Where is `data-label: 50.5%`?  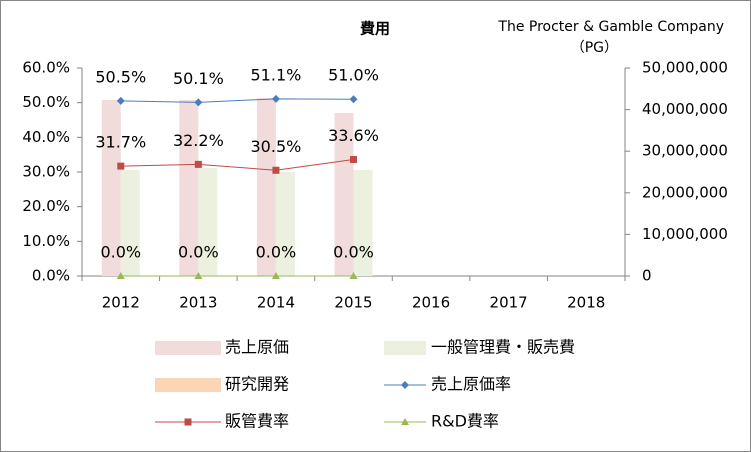 data-label: 50.5% is located at coordinates (120, 76).